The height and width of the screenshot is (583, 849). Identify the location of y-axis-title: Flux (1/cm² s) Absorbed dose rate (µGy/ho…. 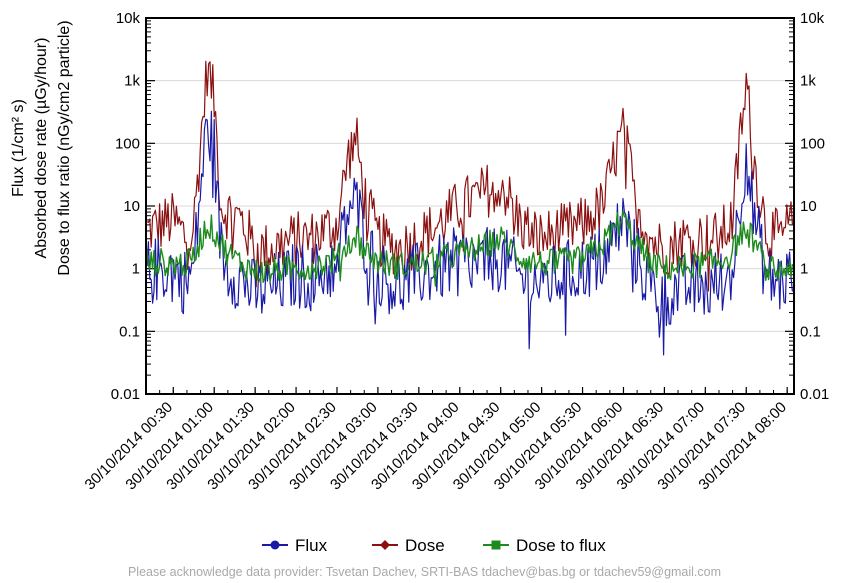
(41, 147).